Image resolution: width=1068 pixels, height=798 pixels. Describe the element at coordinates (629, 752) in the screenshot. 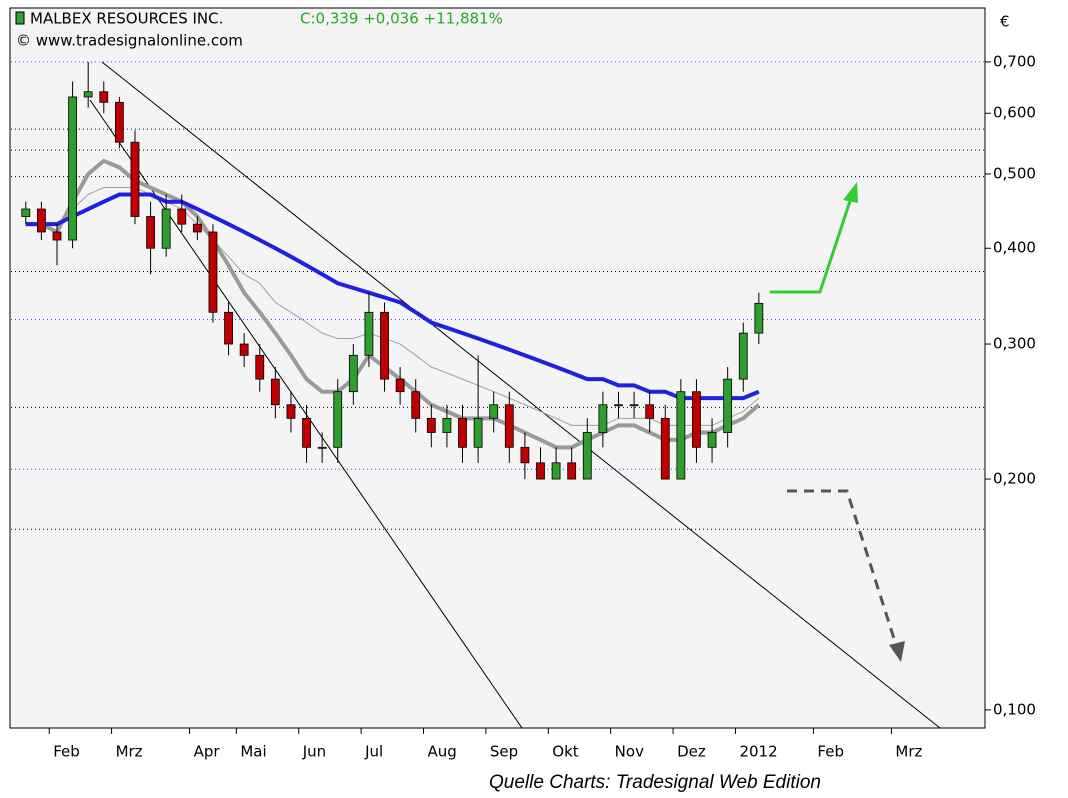

I see `x-tick-label: Nov` at that location.